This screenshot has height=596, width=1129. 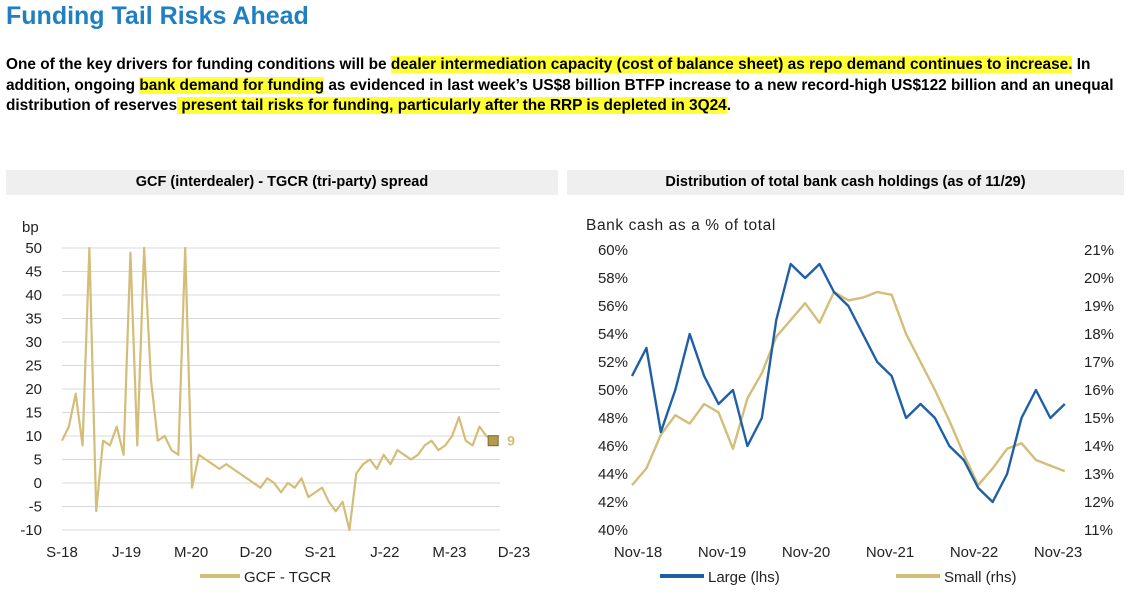 I want to click on x-tick-label: Nov-23, so click(x=1058, y=552).